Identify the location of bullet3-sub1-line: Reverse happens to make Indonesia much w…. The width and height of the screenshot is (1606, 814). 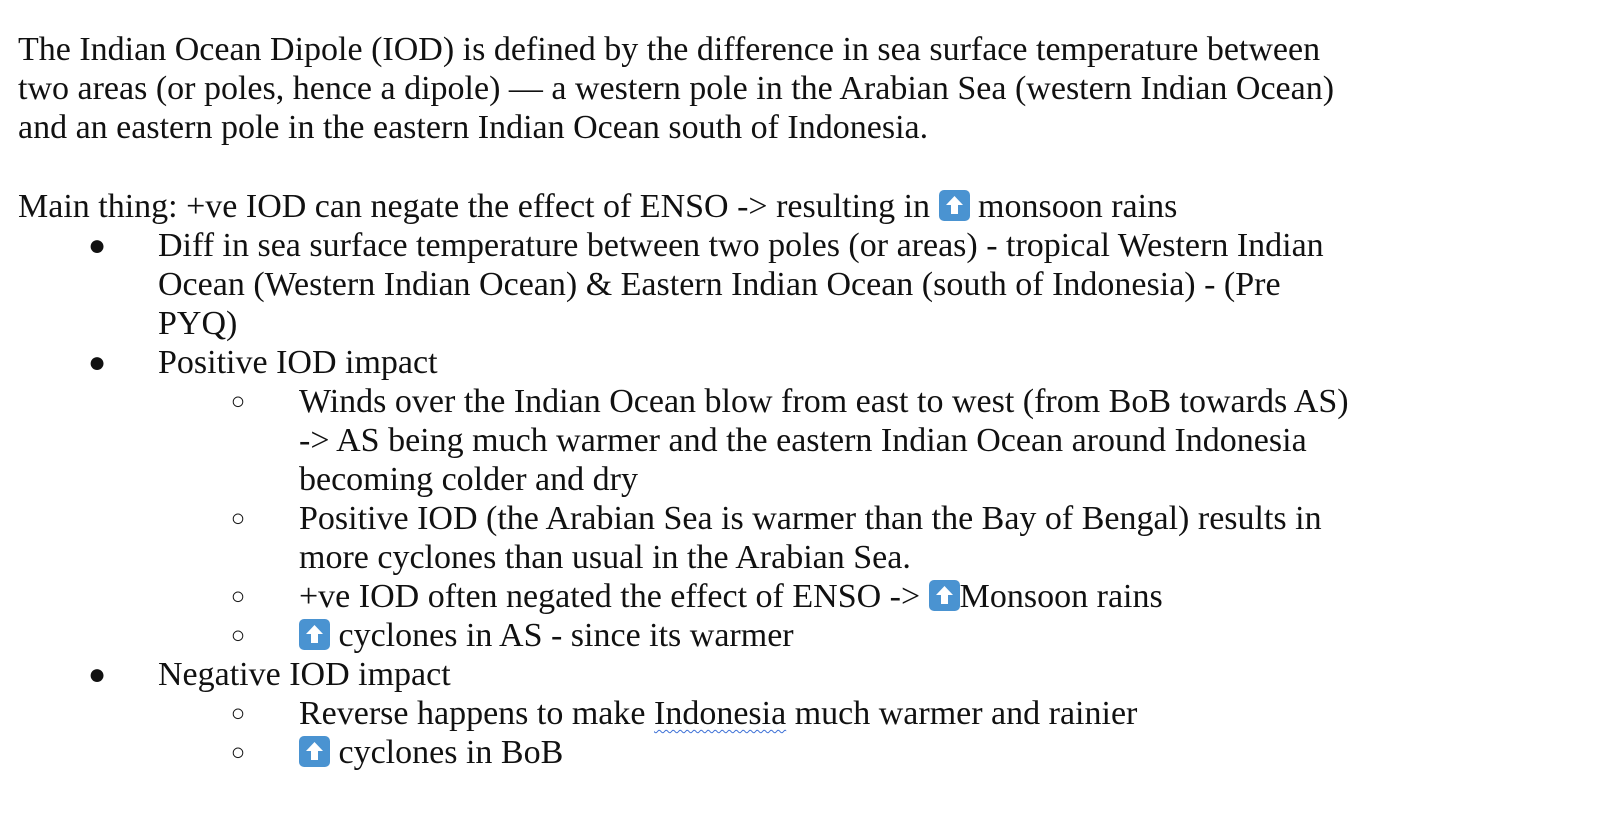
(718, 714).